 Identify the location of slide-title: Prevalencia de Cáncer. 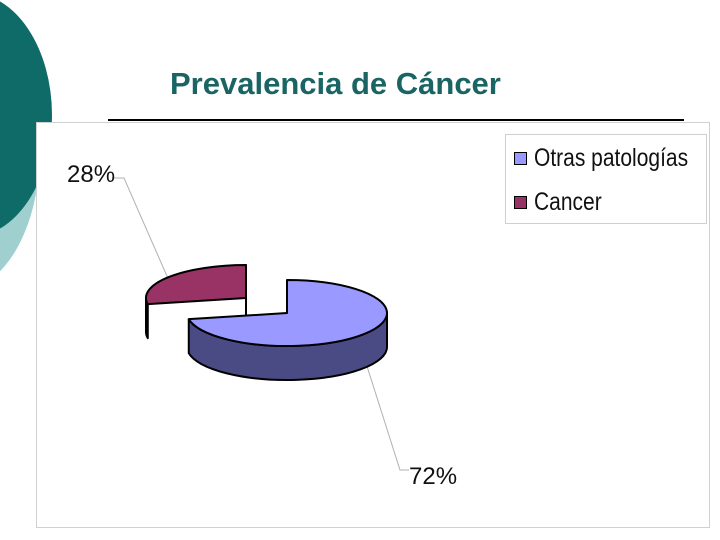
(335, 83).